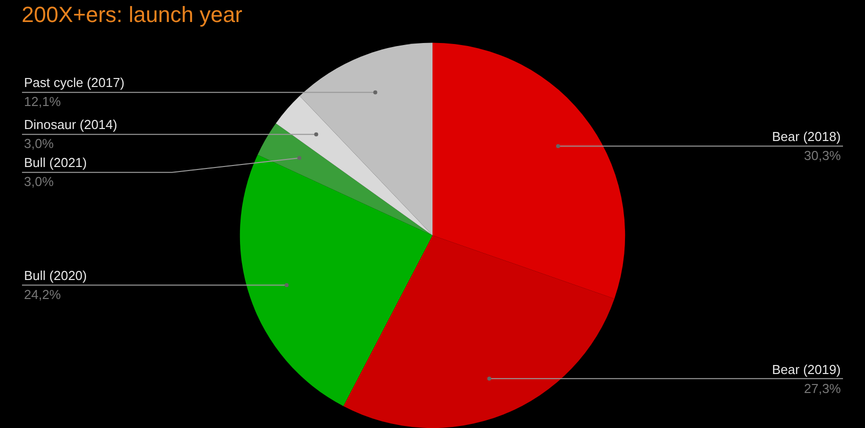 This screenshot has width=865, height=428. Describe the element at coordinates (132, 14) in the screenshot. I see `chart-title: 200X+ers: launch year` at that location.